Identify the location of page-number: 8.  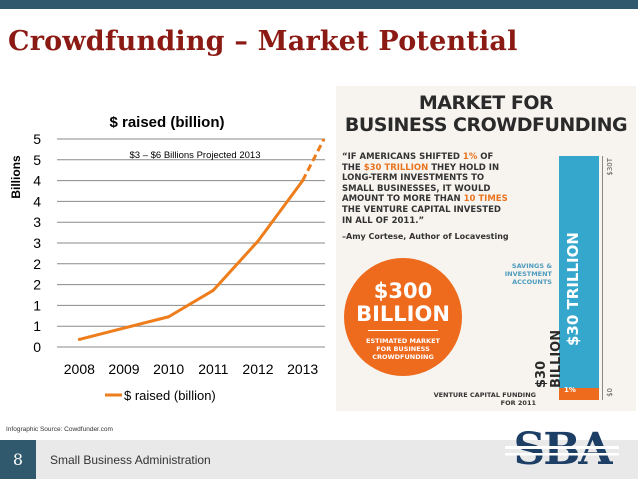
(18, 459).